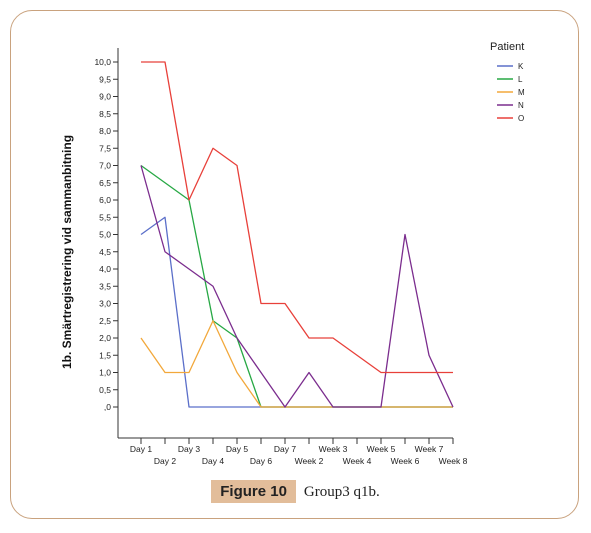 The width and height of the screenshot is (591, 533). I want to click on legend-label-m: M, so click(521, 92).